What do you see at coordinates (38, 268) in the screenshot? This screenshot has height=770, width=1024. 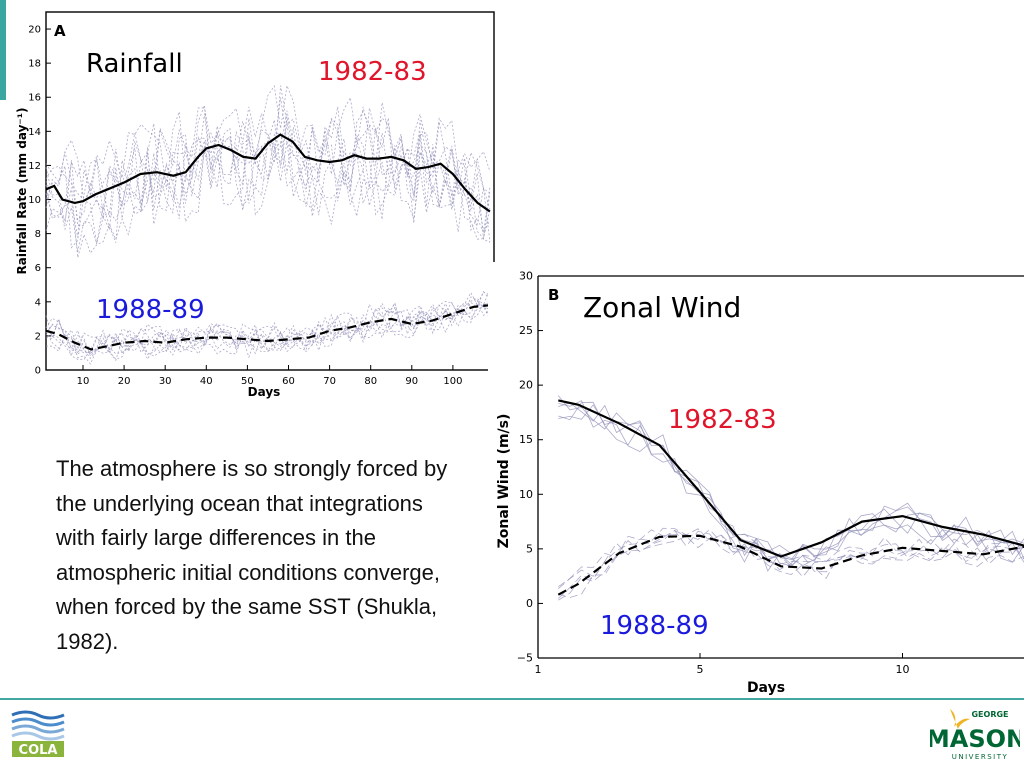 I see `y-tick-label: 6` at bounding box center [38, 268].